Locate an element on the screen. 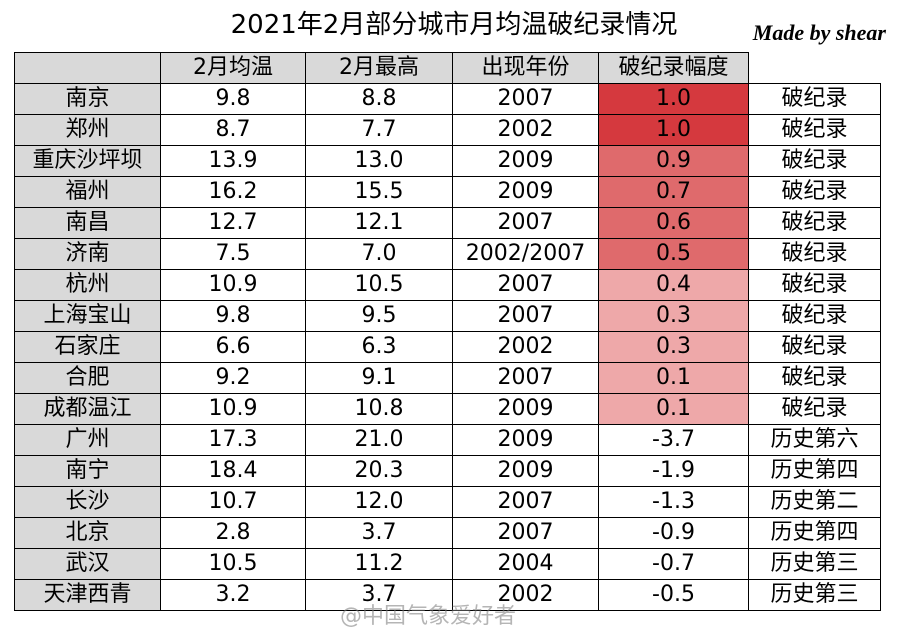 This screenshot has width=908, height=633. data-cell: 8.7 is located at coordinates (233, 130).